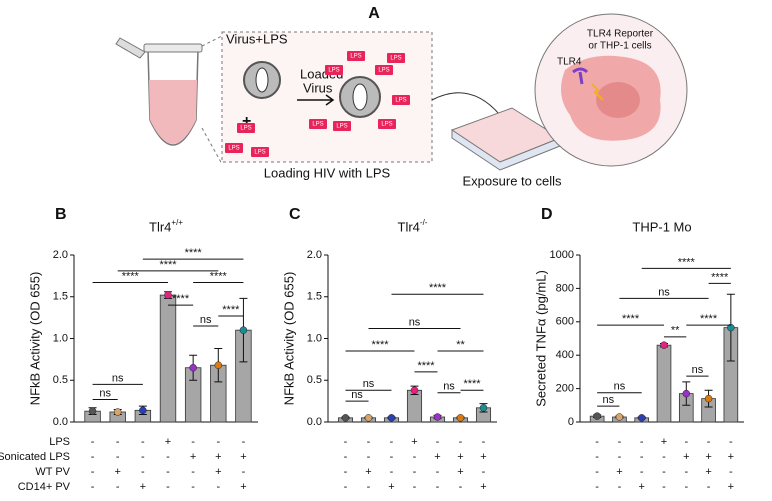  What do you see at coordinates (565, 389) in the screenshot?
I see `y-tick-label: 200` at bounding box center [565, 389].